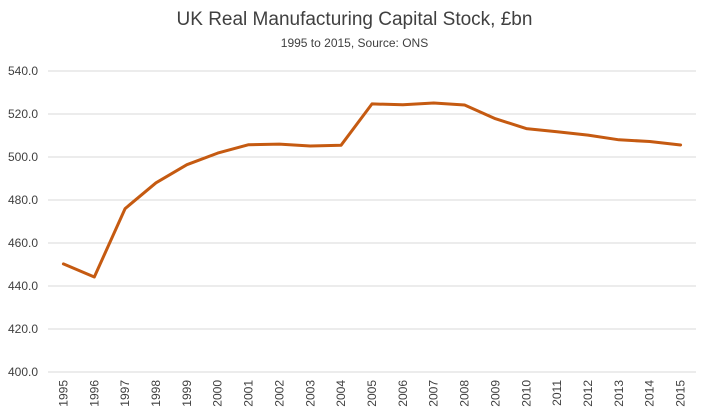 The image size is (709, 417). Describe the element at coordinates (619, 393) in the screenshot. I see `x-tick-label: 2013` at that location.